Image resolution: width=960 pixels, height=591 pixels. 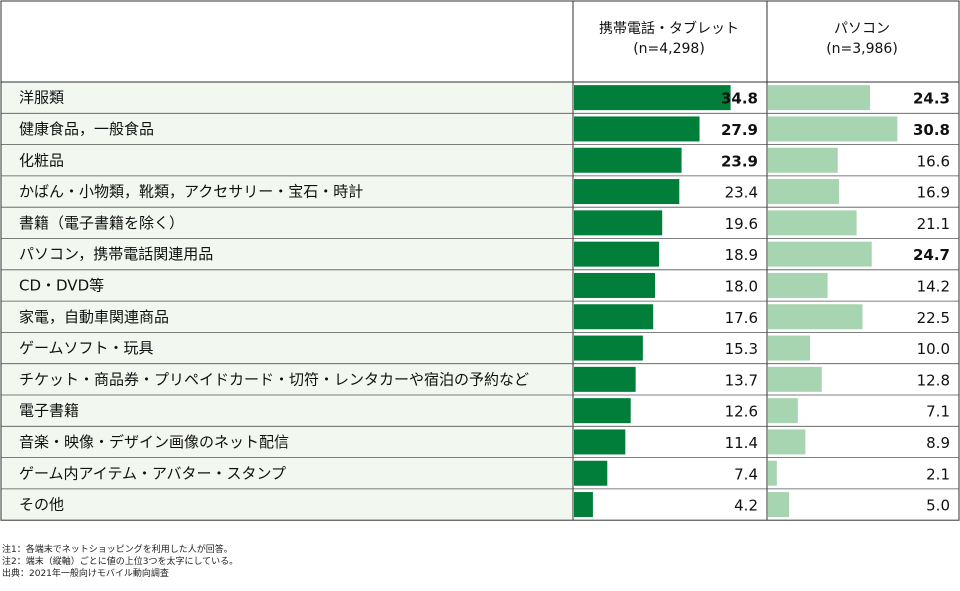 I want to click on category-label: 化粧品, so click(x=41, y=160).